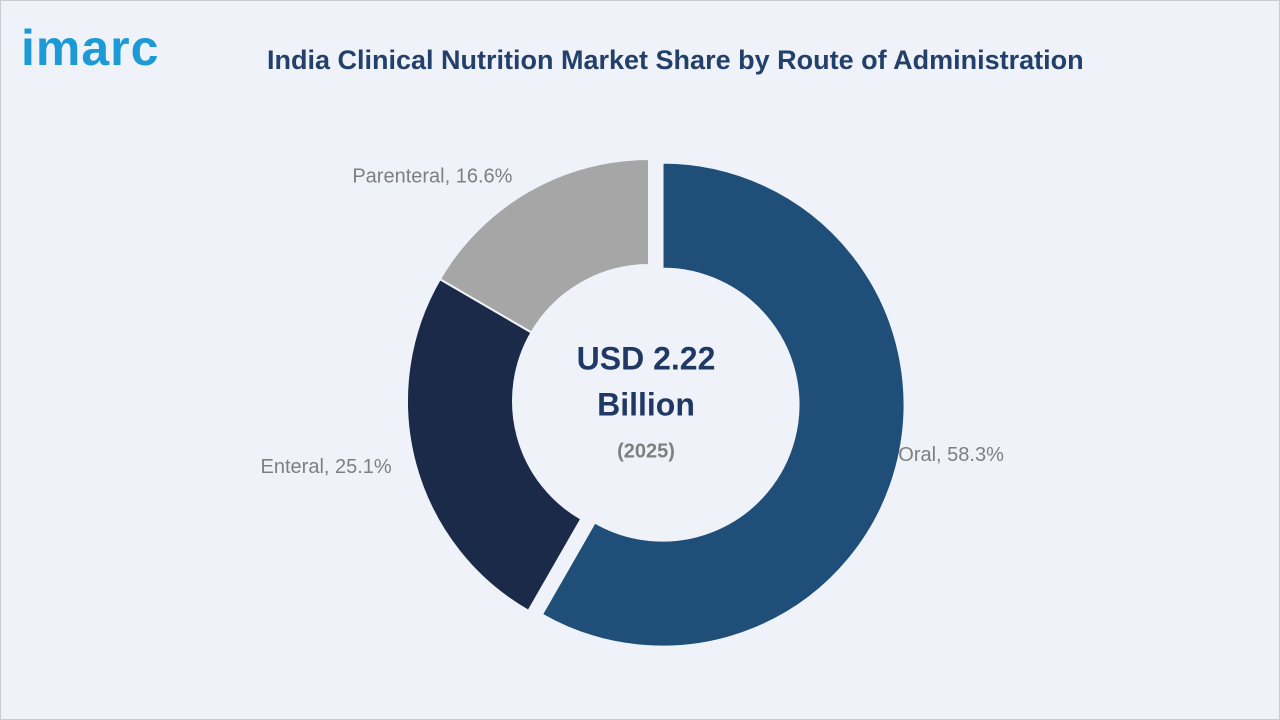  I want to click on data-label: Parenteral, 16.6%, so click(432, 177).